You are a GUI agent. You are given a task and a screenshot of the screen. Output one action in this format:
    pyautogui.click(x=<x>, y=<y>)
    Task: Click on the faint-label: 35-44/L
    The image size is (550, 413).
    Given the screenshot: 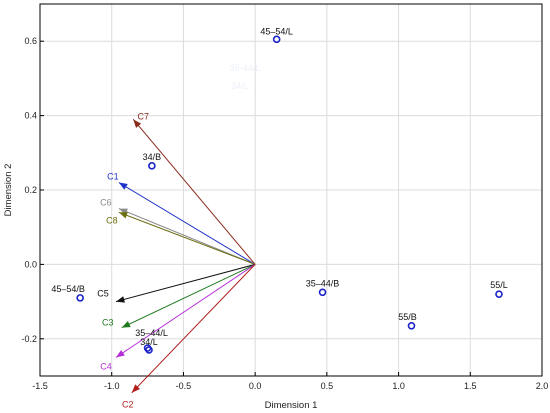 What is the action you would take?
    pyautogui.click(x=245, y=68)
    